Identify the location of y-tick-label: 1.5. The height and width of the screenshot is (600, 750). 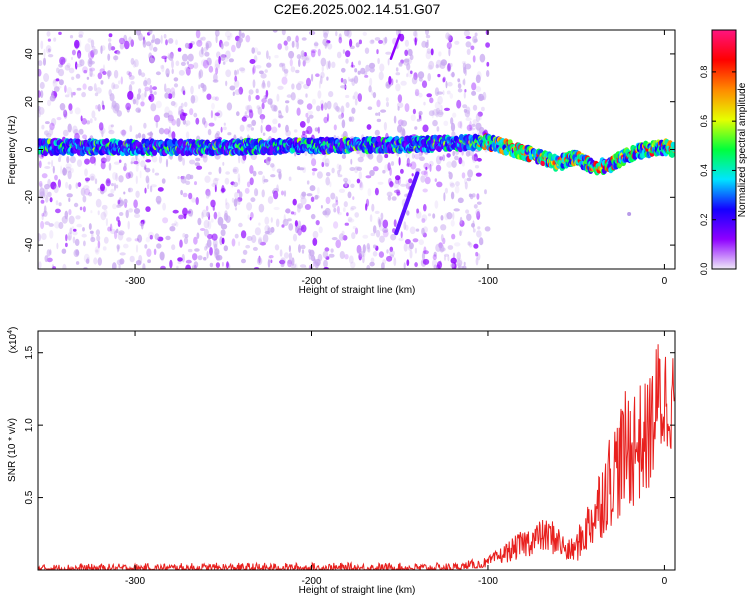
(29, 352).